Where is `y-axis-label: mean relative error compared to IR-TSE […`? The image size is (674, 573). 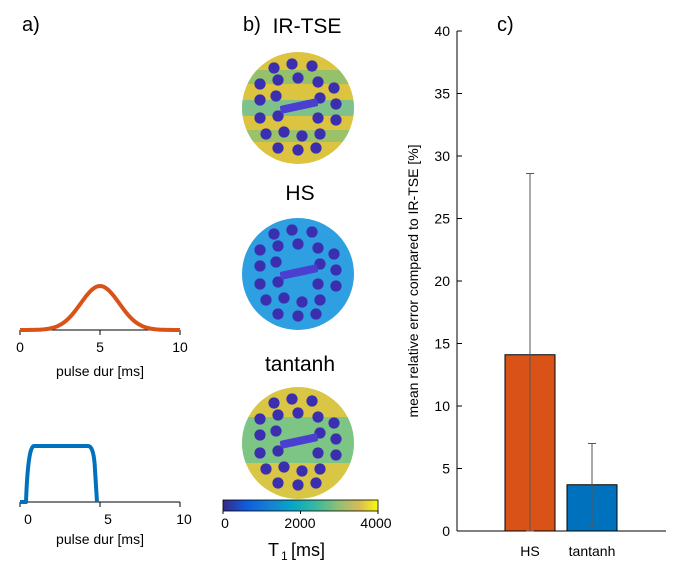 y-axis-label: mean relative error compared to IR-TSE [… is located at coordinates (413, 280).